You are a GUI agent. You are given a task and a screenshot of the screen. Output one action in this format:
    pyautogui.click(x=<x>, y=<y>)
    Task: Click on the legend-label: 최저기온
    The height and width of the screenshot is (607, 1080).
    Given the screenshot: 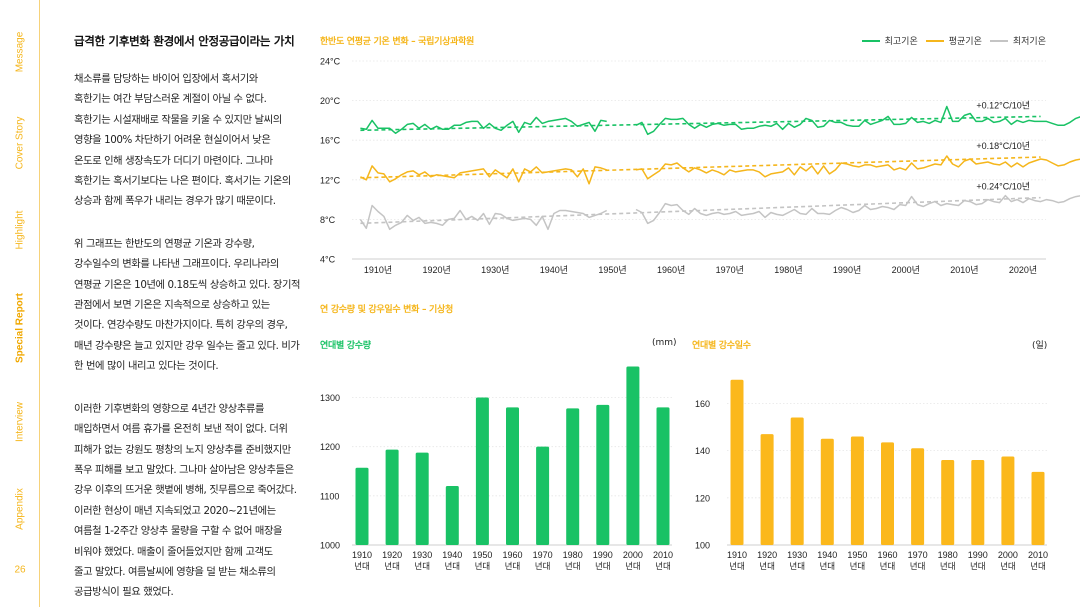 What is the action you would take?
    pyautogui.click(x=1029, y=42)
    